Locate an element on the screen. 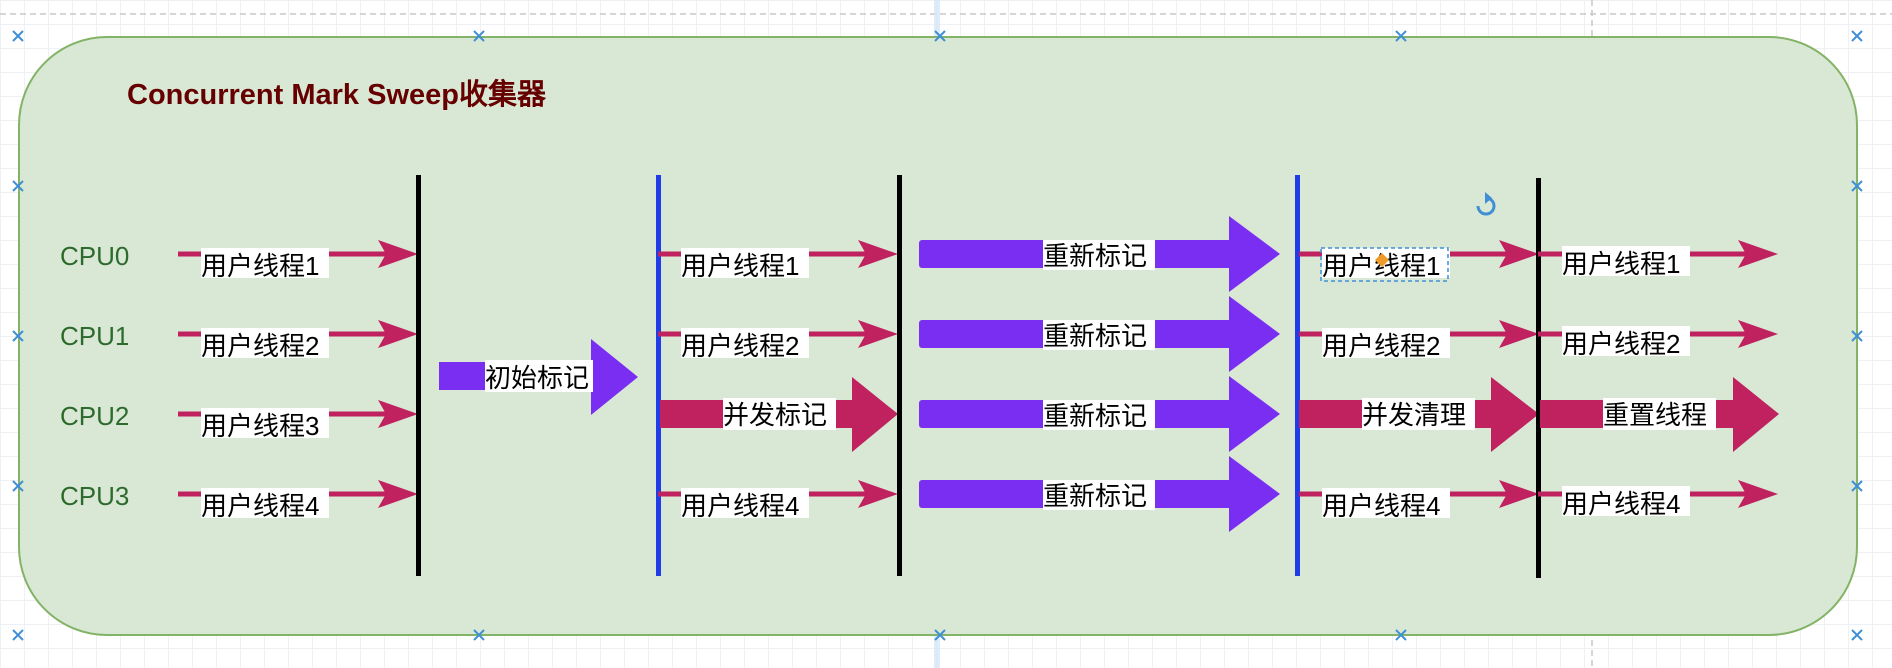 Image resolution: width=1892 pixels, height=668 pixels. remark-cpu0-label: 重新标记 is located at coordinates (1095, 256).